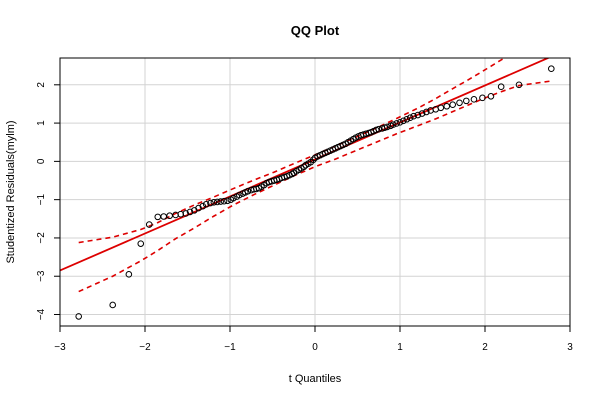  I want to click on x-tick-label: −1, so click(230, 347).